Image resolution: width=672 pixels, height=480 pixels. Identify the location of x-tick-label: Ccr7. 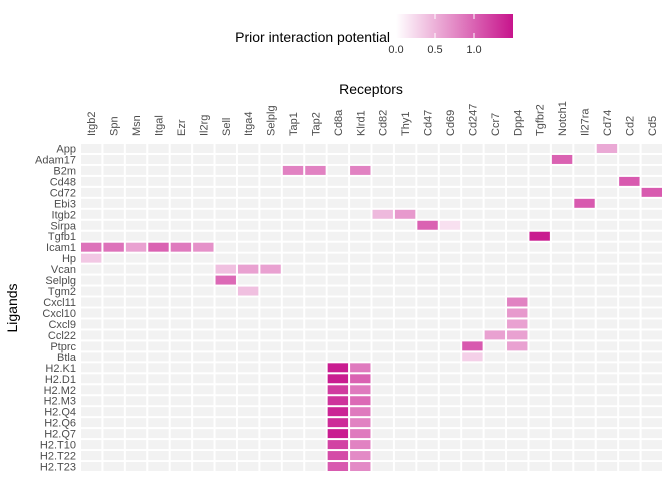
(496, 124).